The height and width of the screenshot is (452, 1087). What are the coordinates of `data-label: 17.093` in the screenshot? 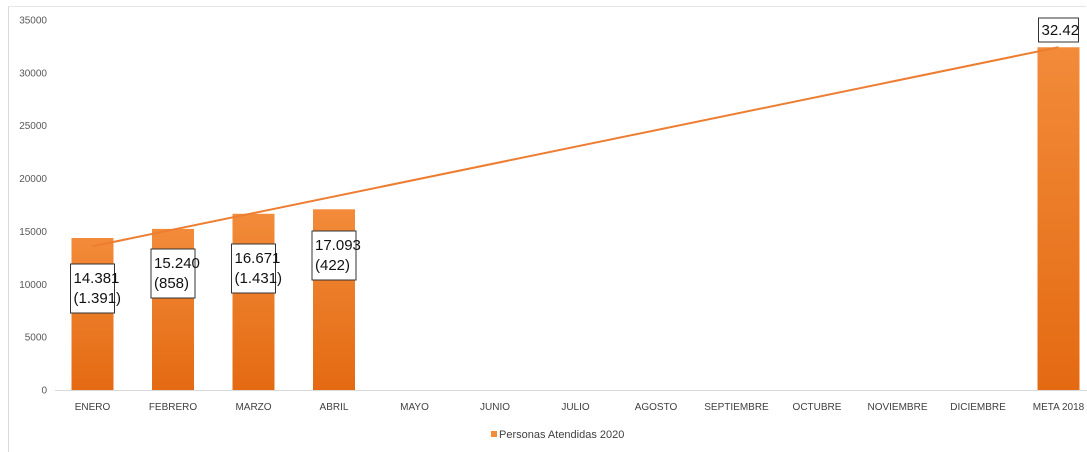 It's located at (338, 245).